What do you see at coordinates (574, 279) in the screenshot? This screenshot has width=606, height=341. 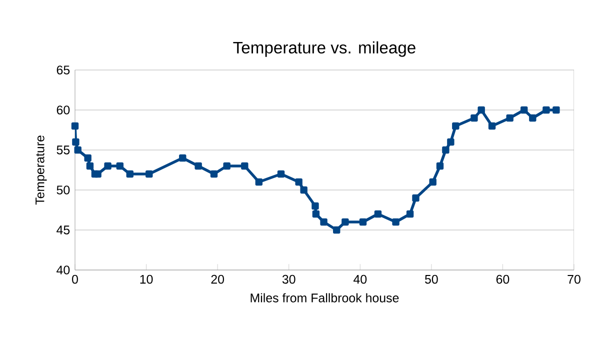 I see `x-tick-label: 70` at bounding box center [574, 279].